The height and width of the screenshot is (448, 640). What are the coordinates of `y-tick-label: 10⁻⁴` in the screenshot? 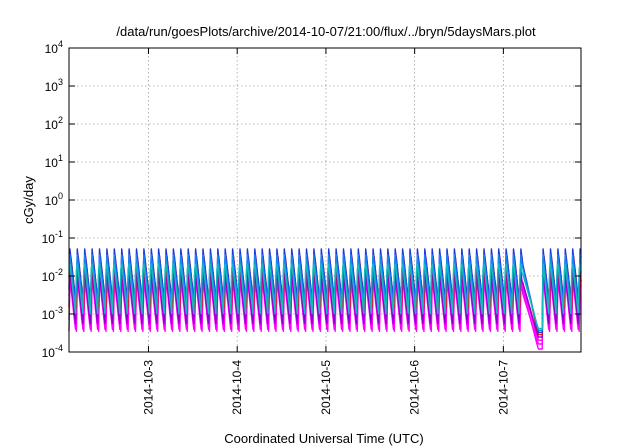 It's located at (52, 351).